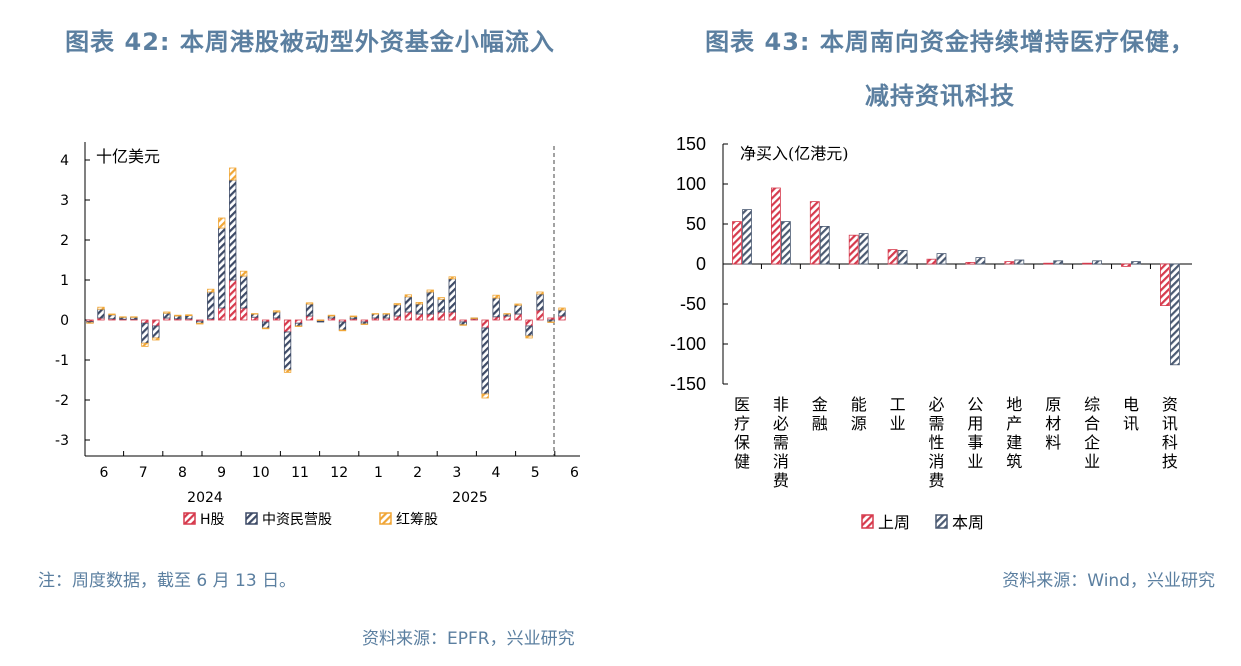 This screenshot has width=1241, height=666. I want to click on chart43-category-label: 综合企业, so click(1092, 433).